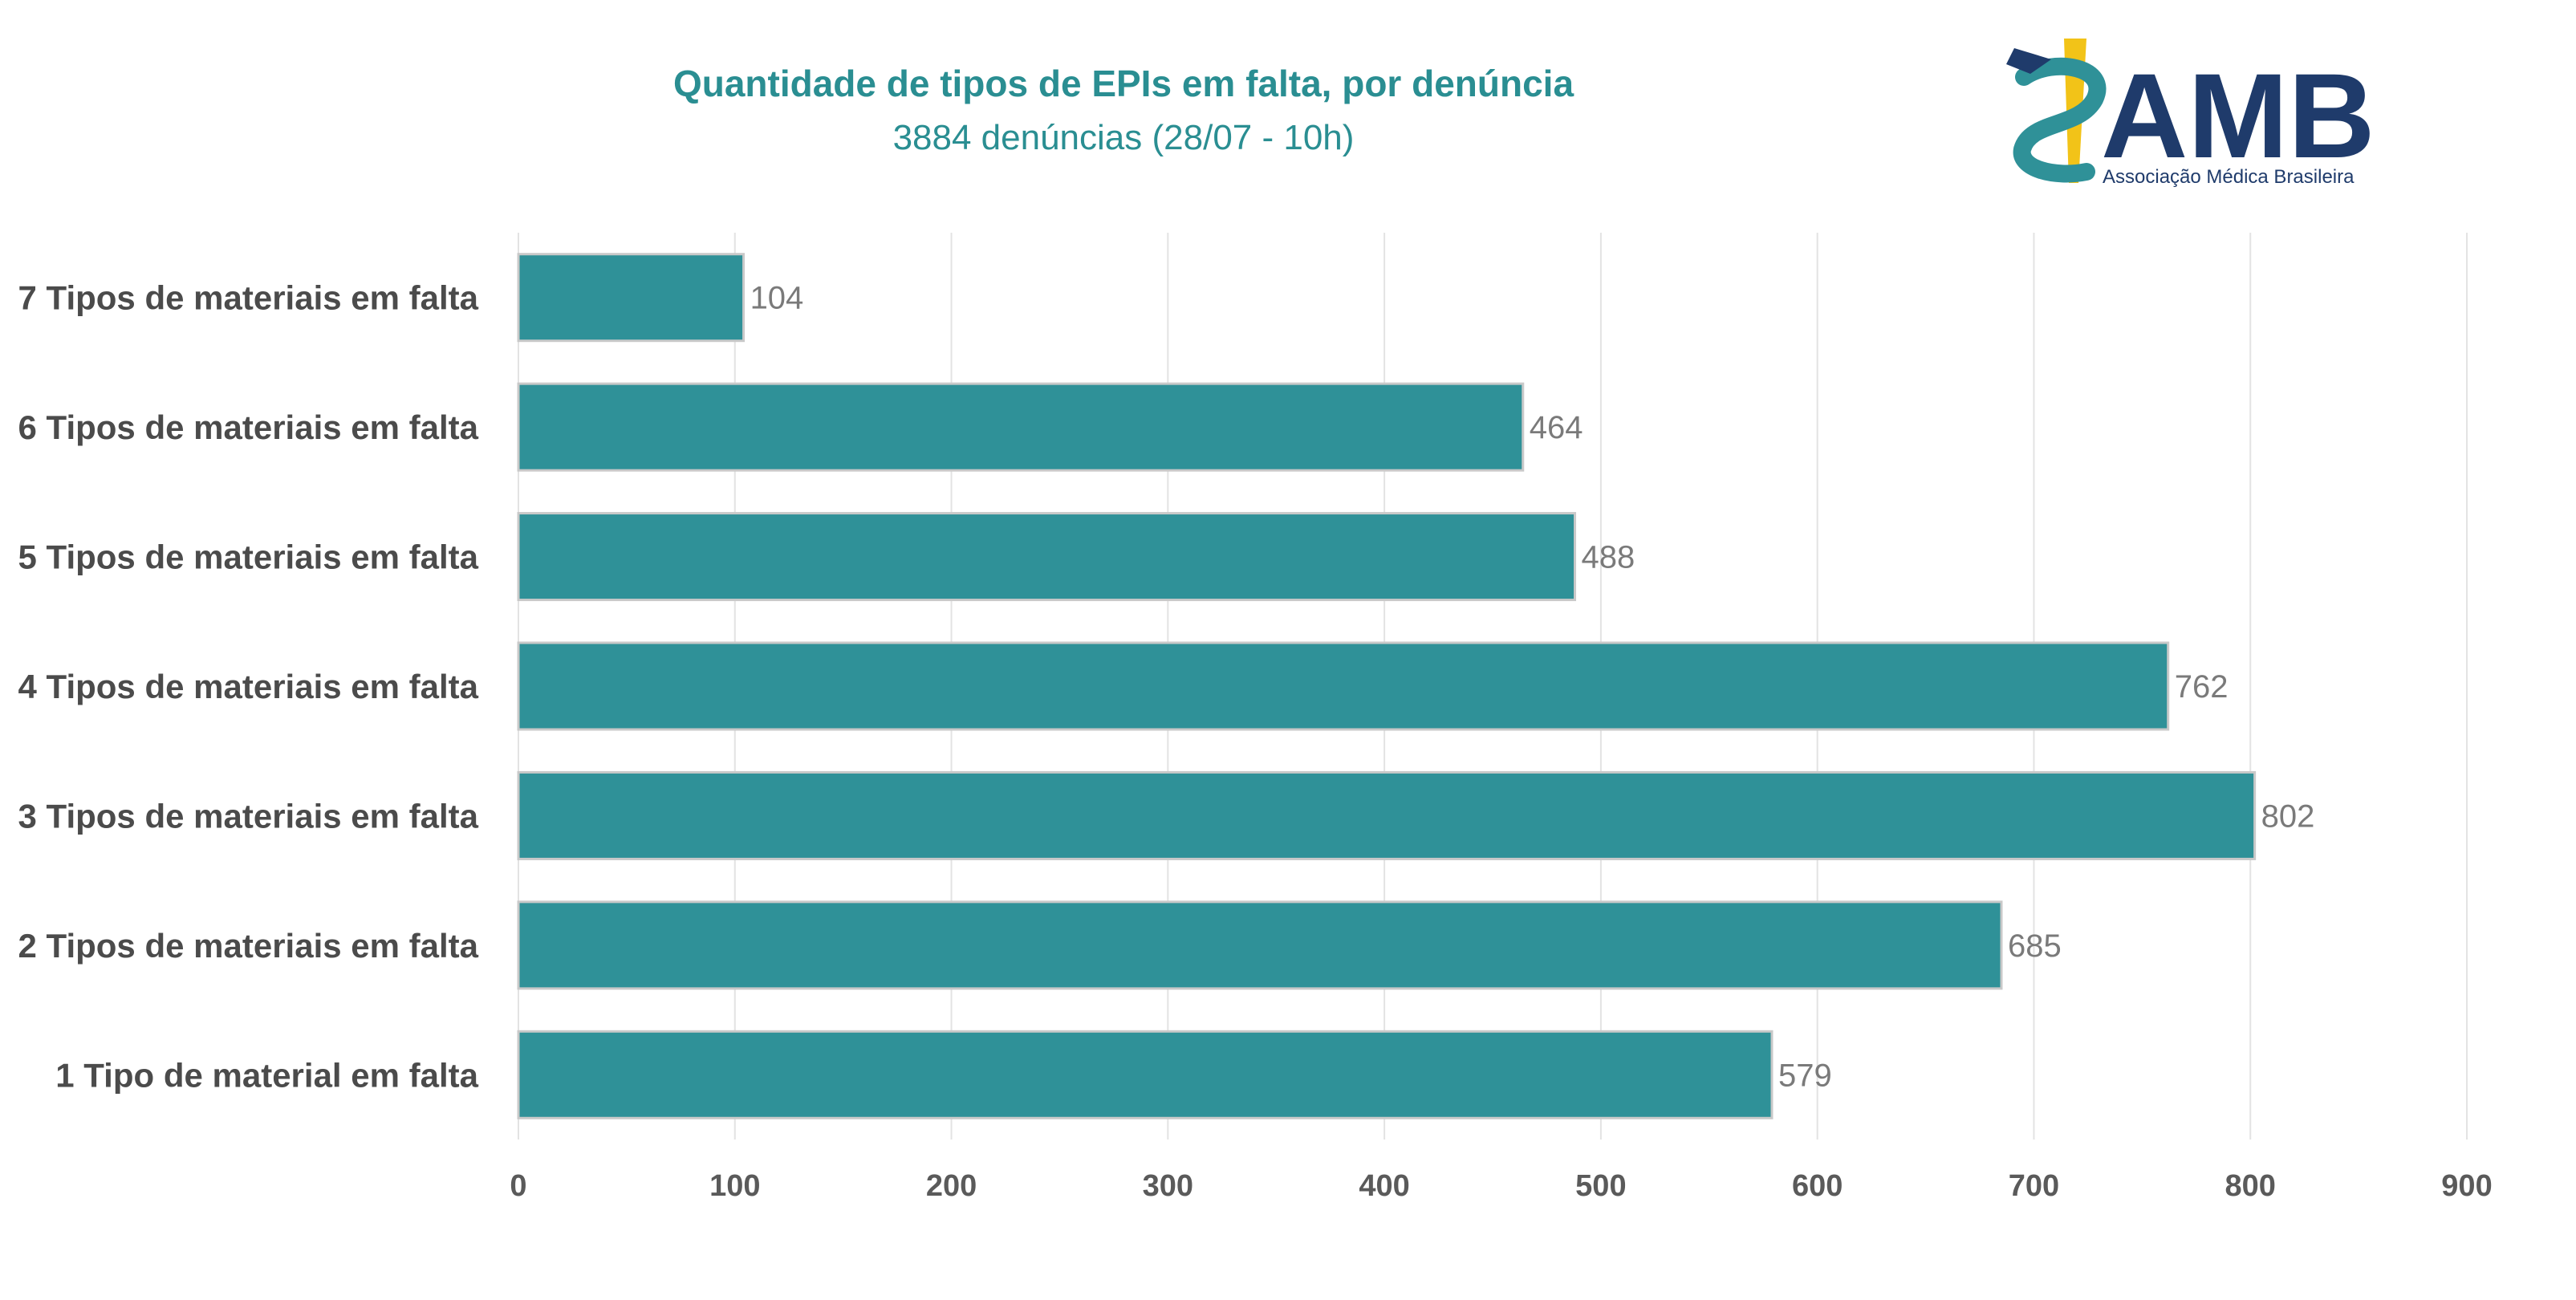 The height and width of the screenshot is (1300, 2576). What do you see at coordinates (1600, 1186) in the screenshot?
I see `x-tick-label: 500` at bounding box center [1600, 1186].